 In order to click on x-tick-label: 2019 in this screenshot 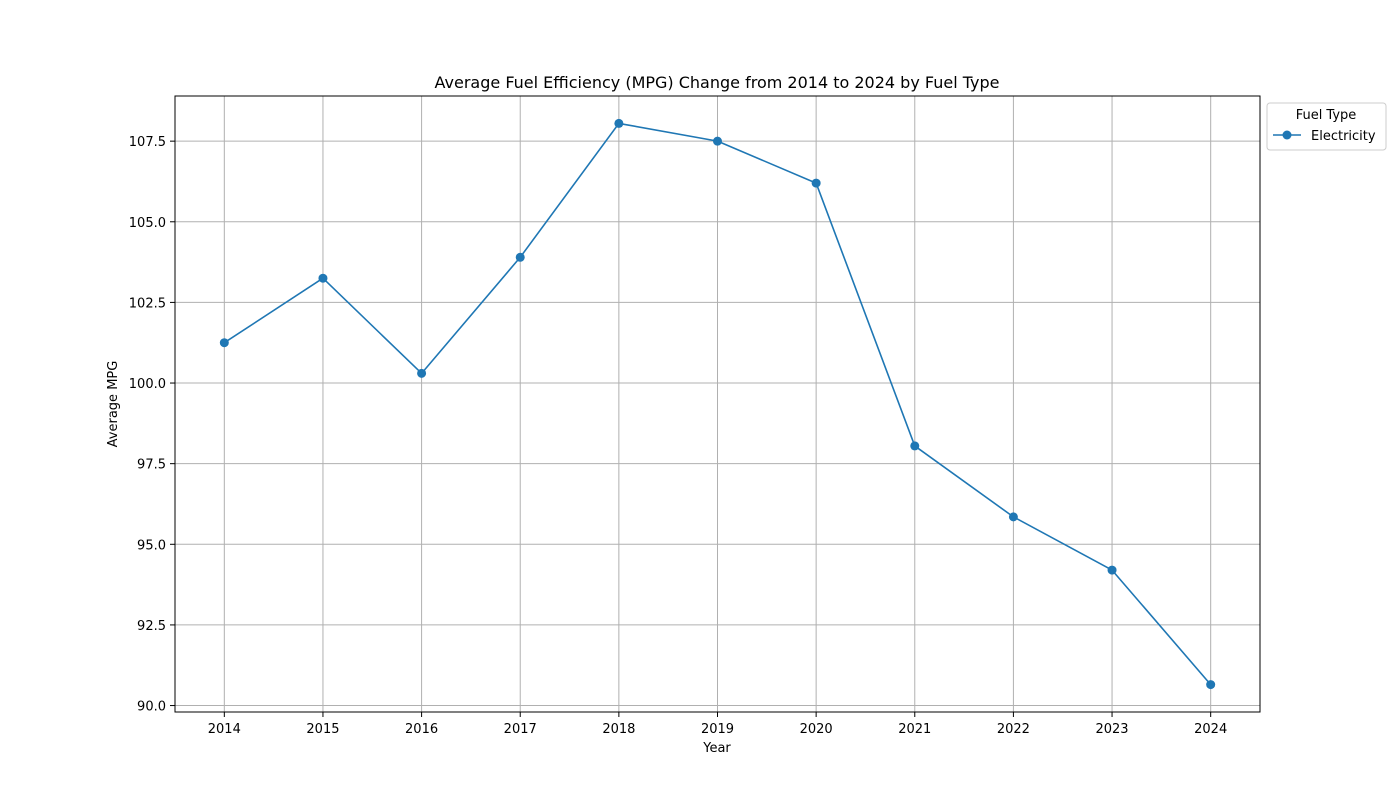, I will do `click(717, 729)`.